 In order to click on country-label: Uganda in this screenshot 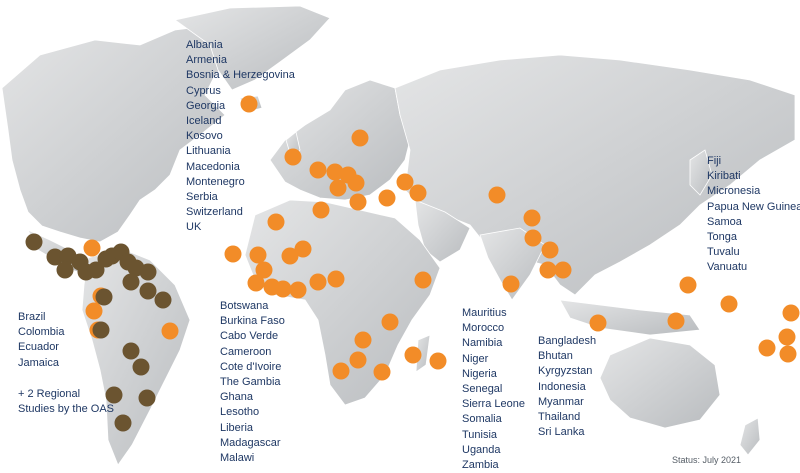, I will do `click(481, 449)`.